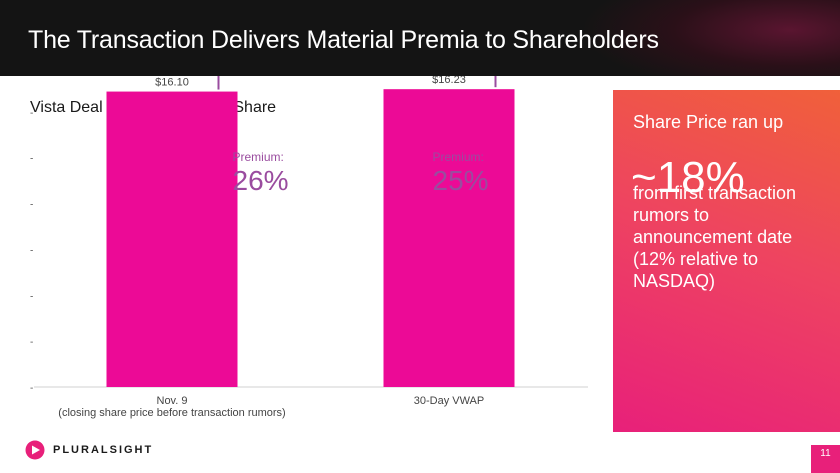 Image resolution: width=840 pixels, height=473 pixels. Describe the element at coordinates (825, 459) in the screenshot. I see `page-number: 11` at that location.